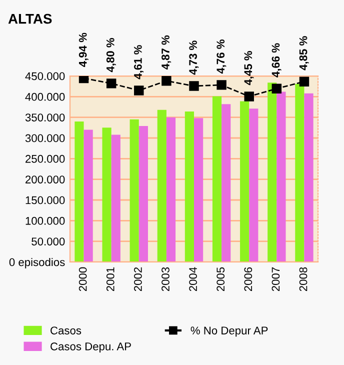 Image resolution: width=344 pixels, height=365 pixels. What do you see at coordinates (248, 279) in the screenshot?
I see `x-tick-label: 2006` at bounding box center [248, 279].